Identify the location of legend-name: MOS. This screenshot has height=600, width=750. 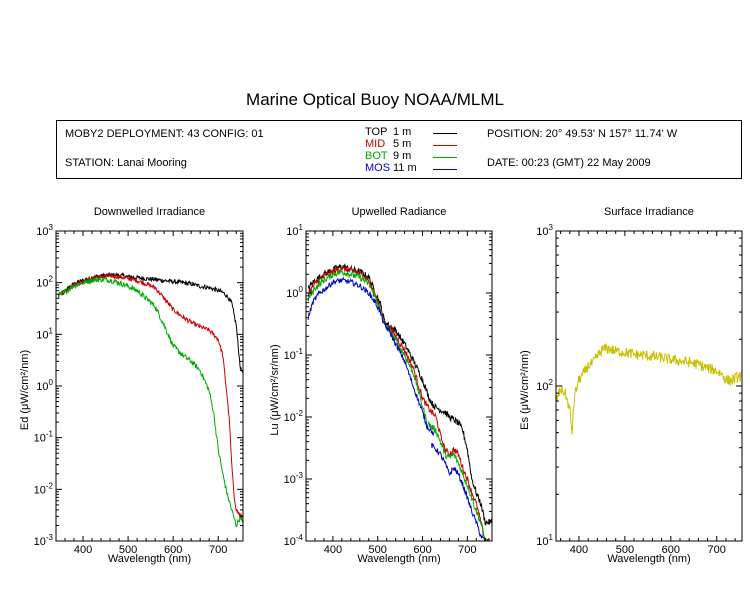
(378, 168).